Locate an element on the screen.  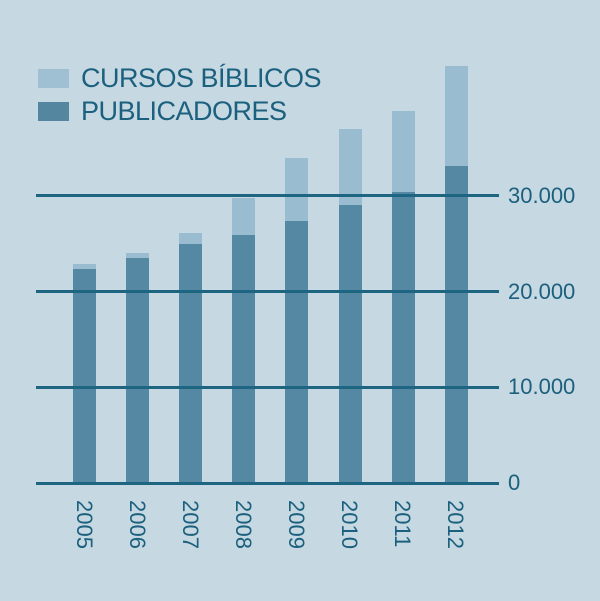
x-axis-label-2005: 2005 is located at coordinates (84, 524).